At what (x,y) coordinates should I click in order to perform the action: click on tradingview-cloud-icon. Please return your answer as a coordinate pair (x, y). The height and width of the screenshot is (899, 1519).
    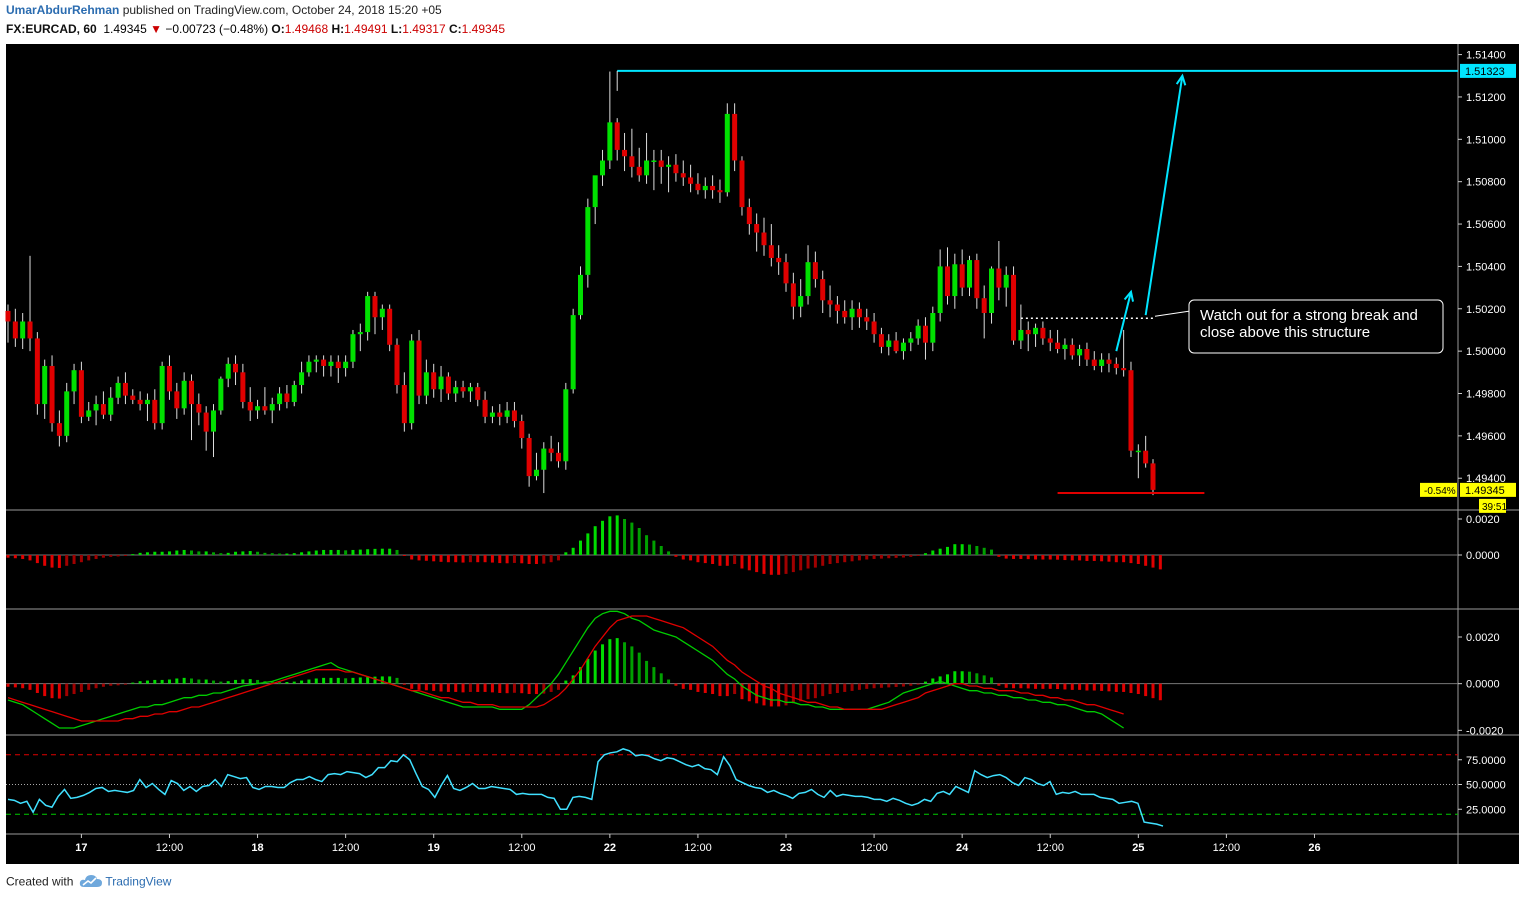
    Looking at the image, I should click on (91, 882).